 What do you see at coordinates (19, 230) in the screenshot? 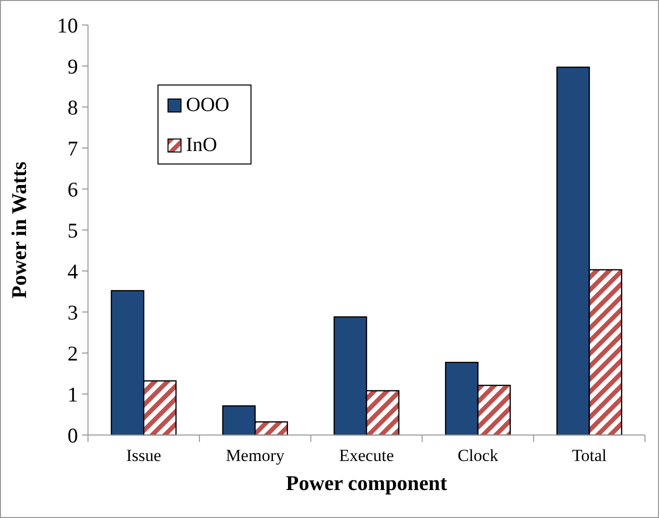
I see `y-axis-title: Power in Watts` at bounding box center [19, 230].